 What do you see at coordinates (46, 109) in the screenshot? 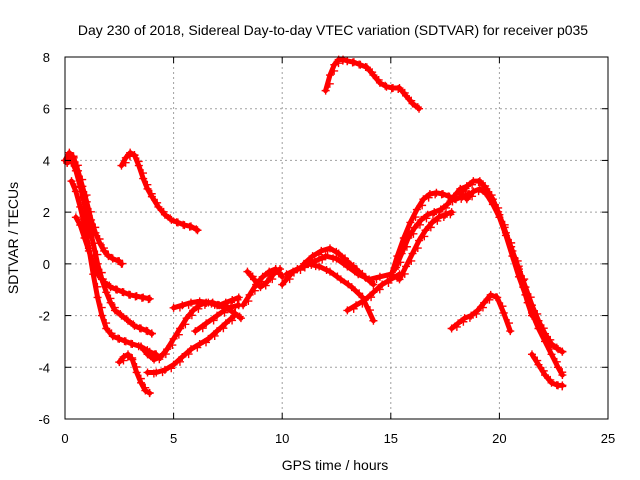
I see `y-tick-label: 6` at bounding box center [46, 109].